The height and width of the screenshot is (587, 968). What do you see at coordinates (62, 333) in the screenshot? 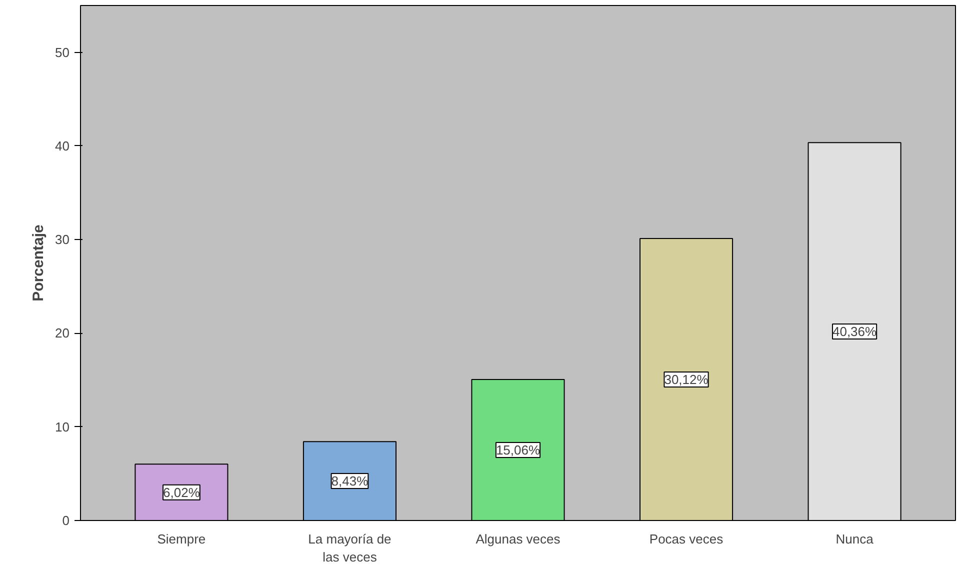
I see `y-tick-label: 20` at bounding box center [62, 333].